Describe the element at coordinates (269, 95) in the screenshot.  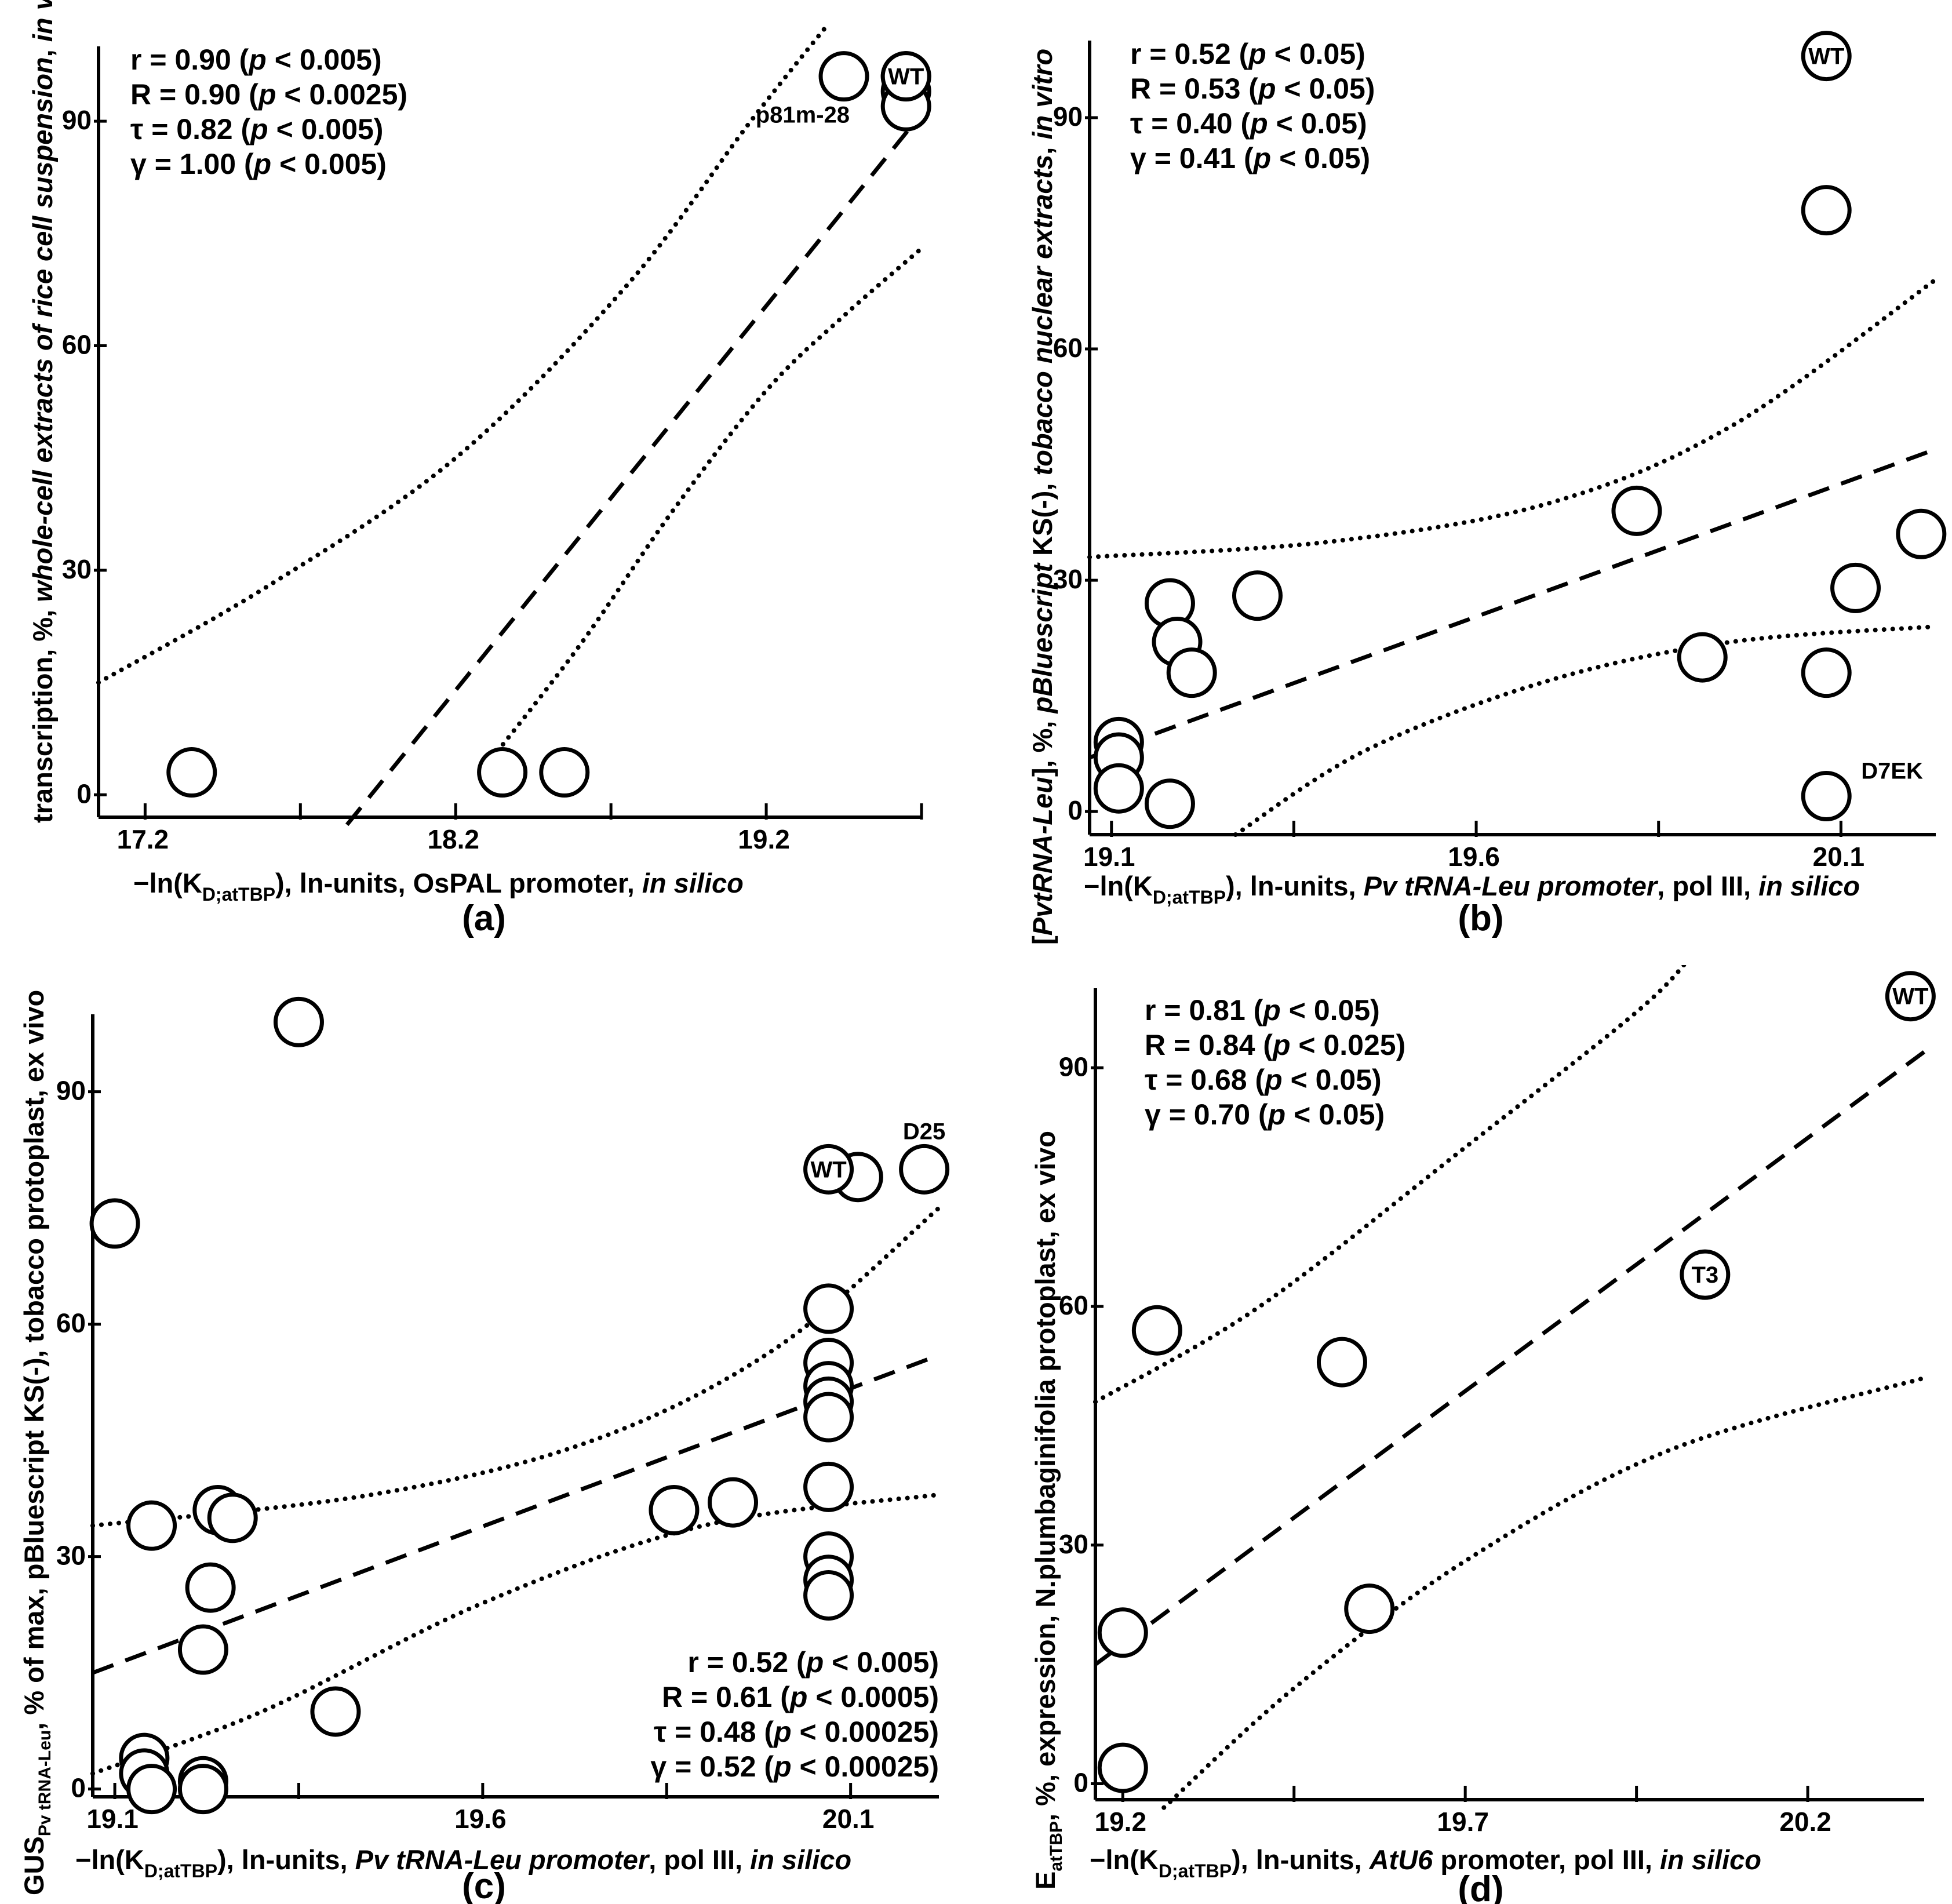
I see `stat-line-2: R = 0.90 (p < 0.0025)` at that location.